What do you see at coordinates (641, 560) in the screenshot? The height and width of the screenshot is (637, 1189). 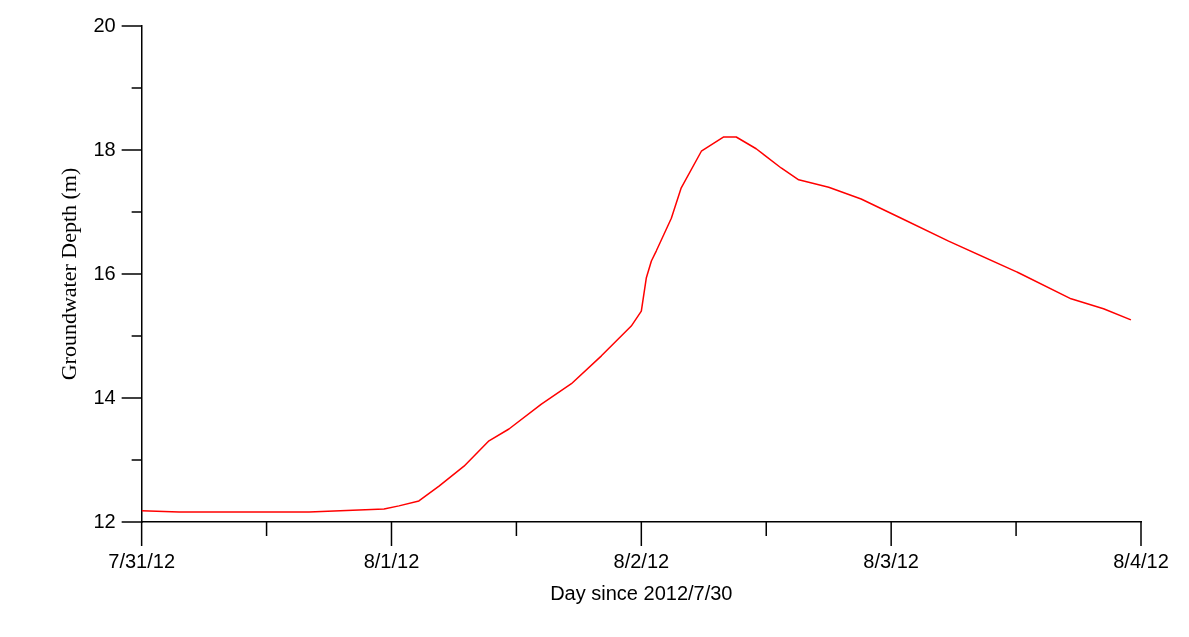 I see `x-tick-label: 8/2/12` at bounding box center [641, 560].